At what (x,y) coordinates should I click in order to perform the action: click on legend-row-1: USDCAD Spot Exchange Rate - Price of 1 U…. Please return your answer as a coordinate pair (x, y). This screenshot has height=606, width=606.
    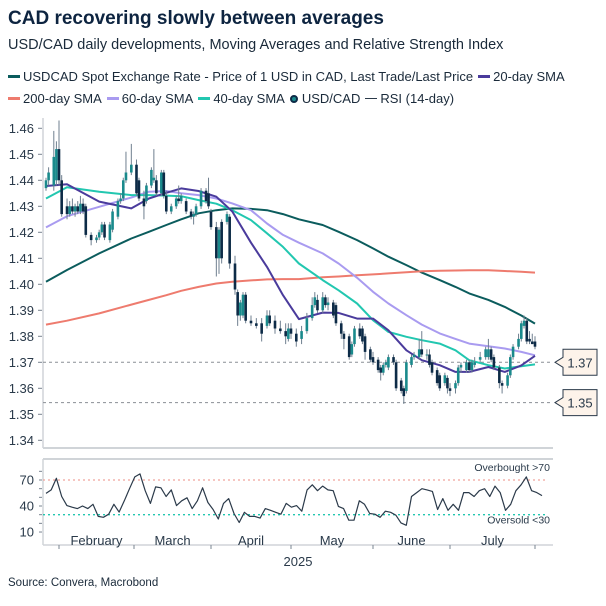
    Looking at the image, I should click on (289, 76).